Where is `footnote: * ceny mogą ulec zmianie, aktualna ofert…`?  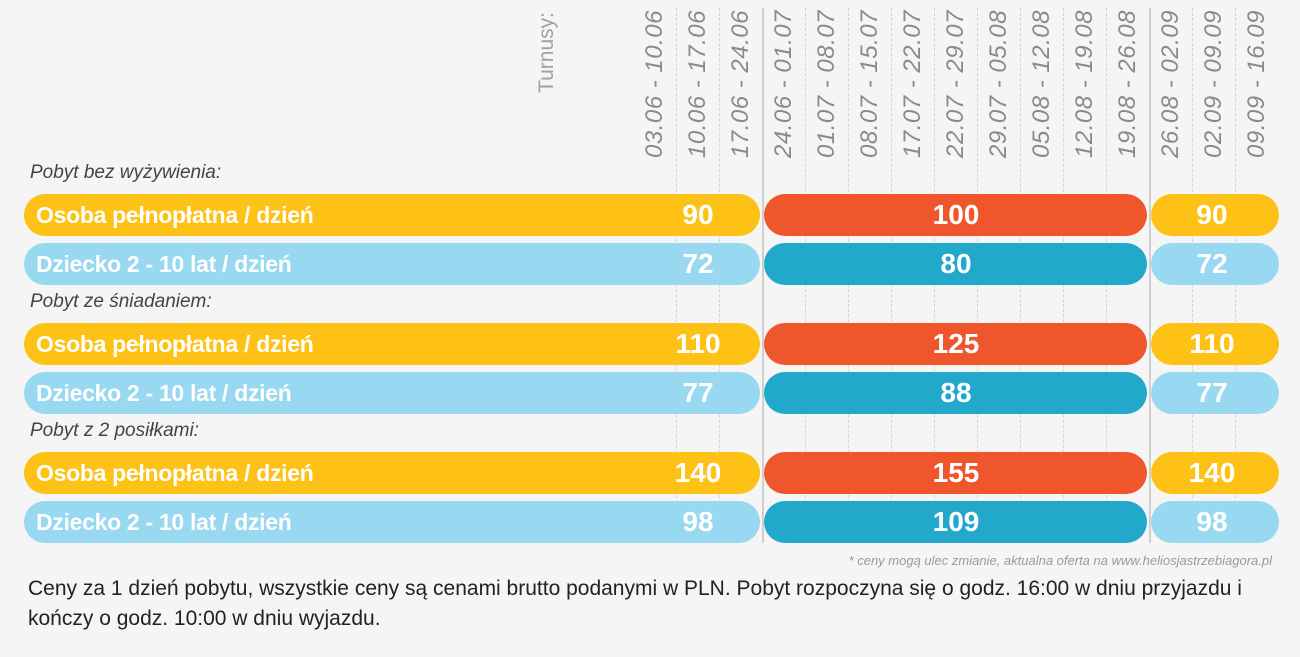
footnote: * ceny mogą ulec zmianie, aktualna ofert… is located at coordinates (1060, 560).